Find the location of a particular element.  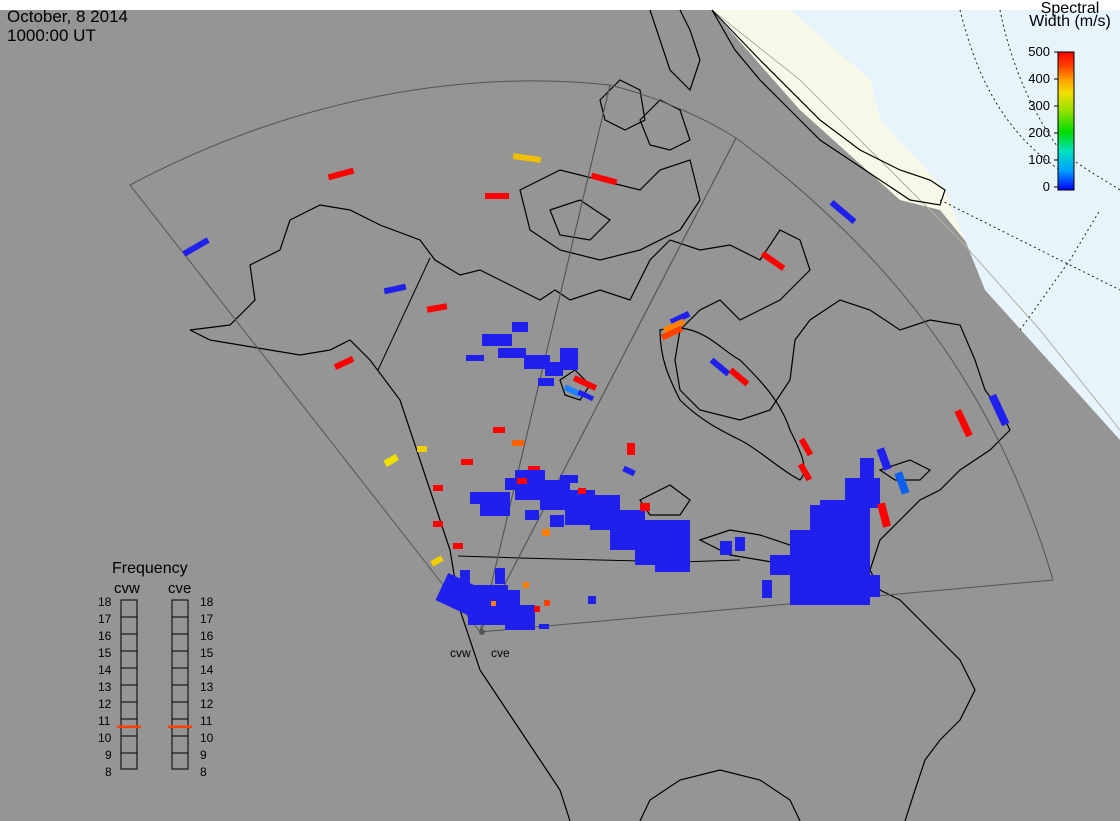

freq-tick-left: 8 is located at coordinates (108, 772).